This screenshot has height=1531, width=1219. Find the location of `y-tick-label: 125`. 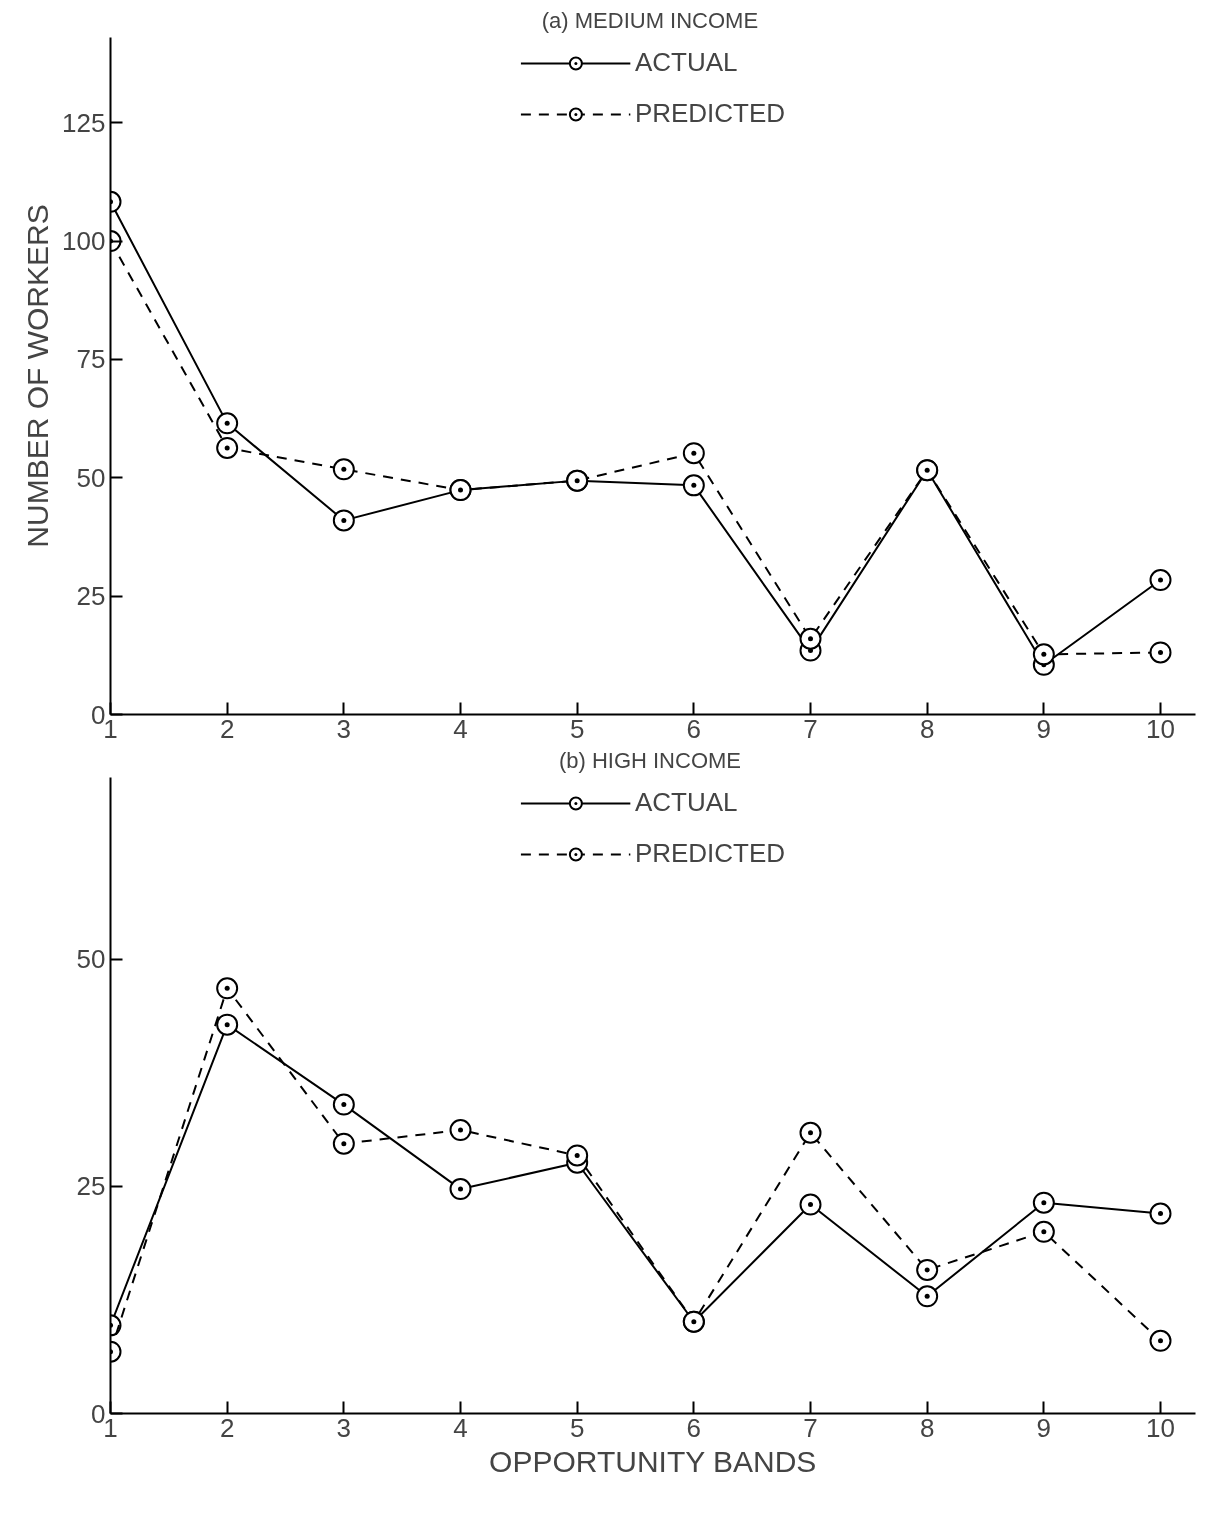

y-tick-label: 125 is located at coordinates (84, 122).